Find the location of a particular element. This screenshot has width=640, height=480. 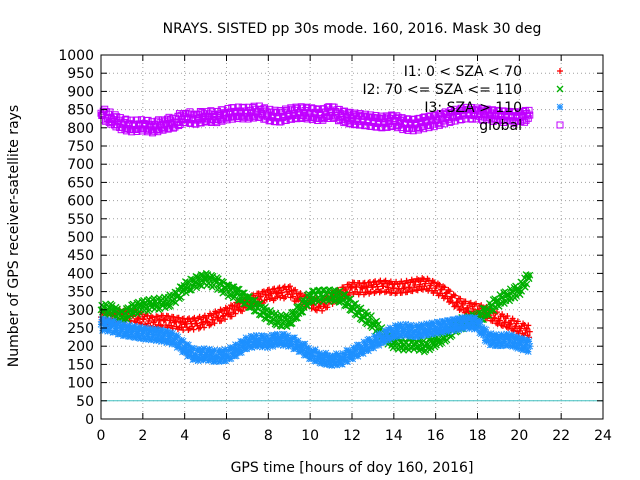

x-tick-label: 22 is located at coordinates (561, 436).